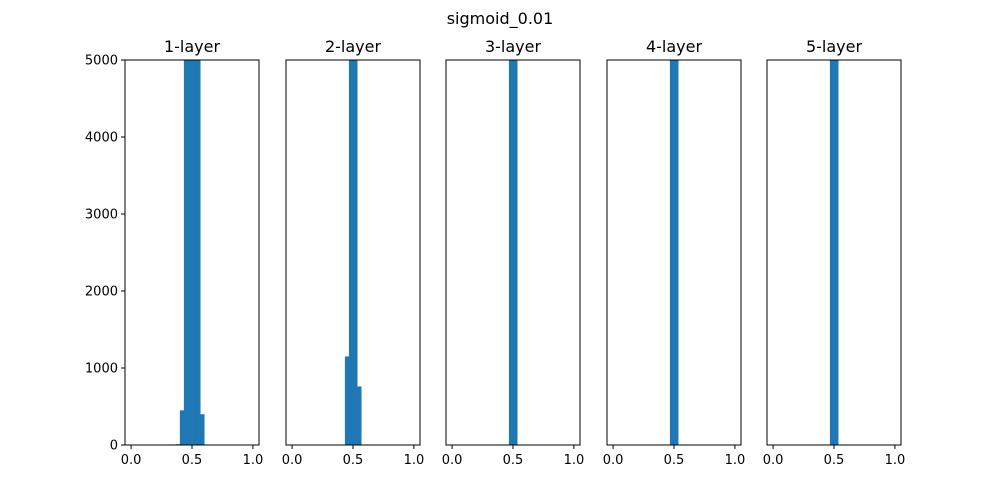  What do you see at coordinates (101, 215) in the screenshot?
I see `y-tick-label: 3000` at bounding box center [101, 215].